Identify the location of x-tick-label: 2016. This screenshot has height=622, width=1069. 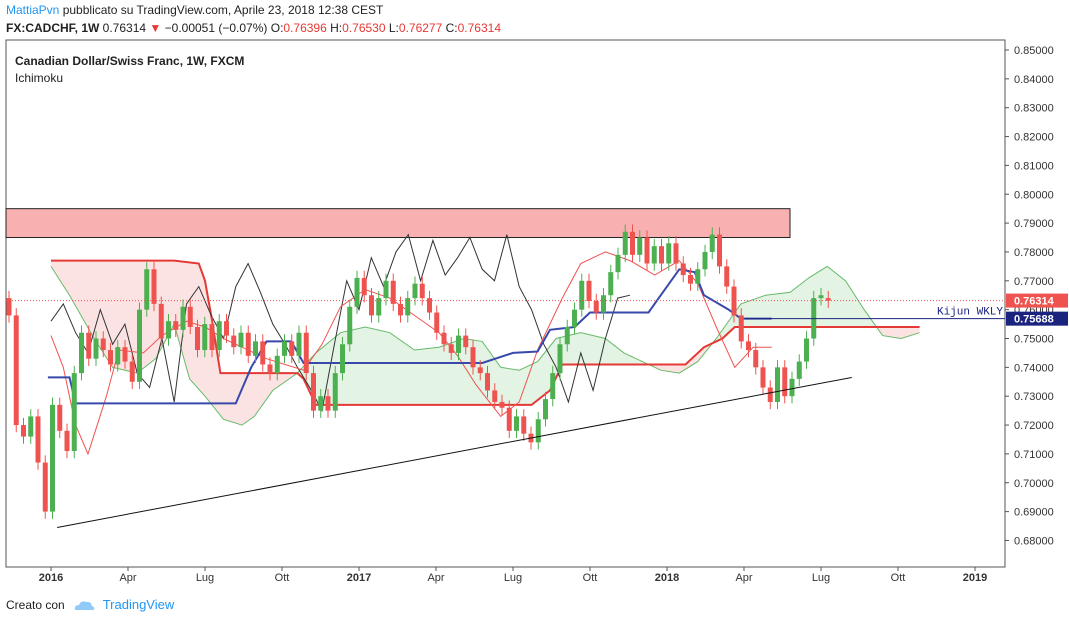
(51, 578).